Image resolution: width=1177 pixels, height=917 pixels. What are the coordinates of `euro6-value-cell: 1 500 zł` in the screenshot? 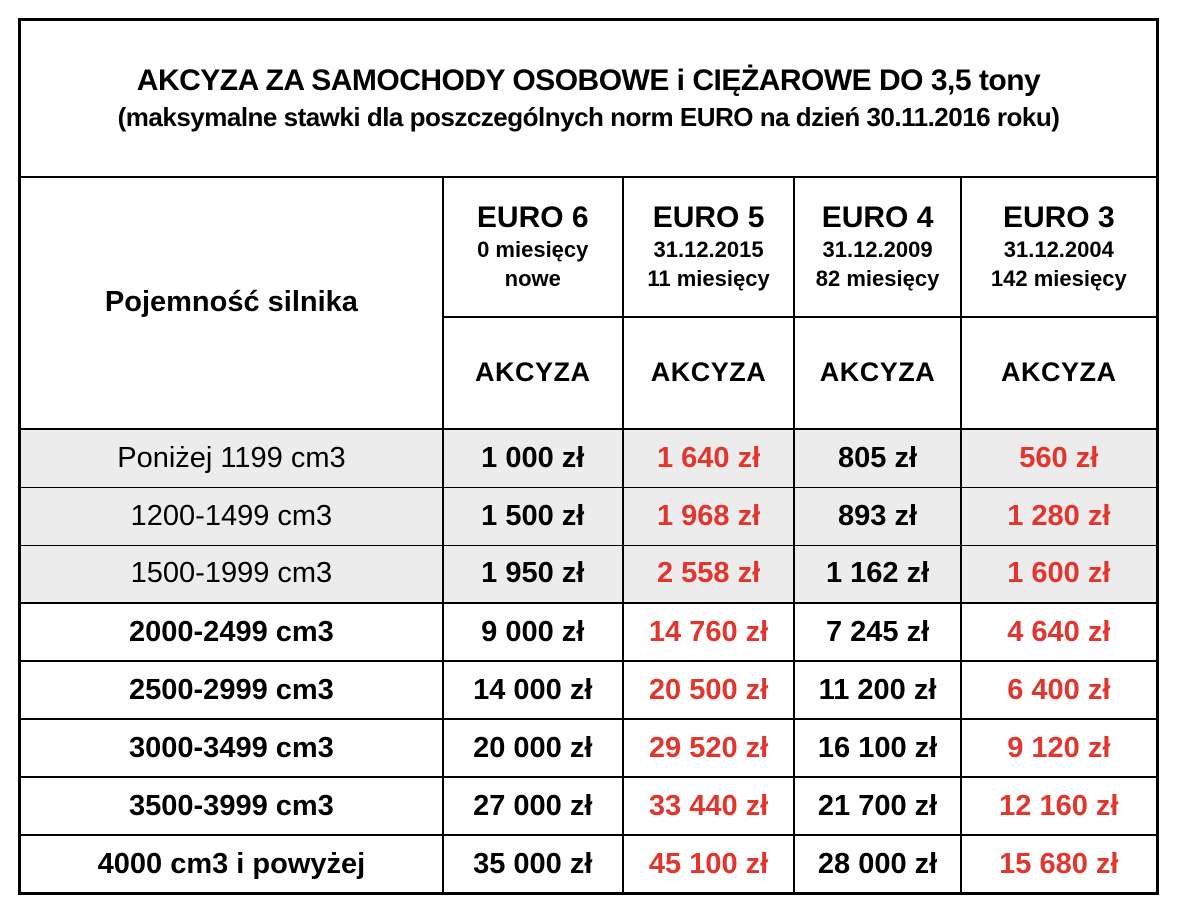 It's located at (532, 516).